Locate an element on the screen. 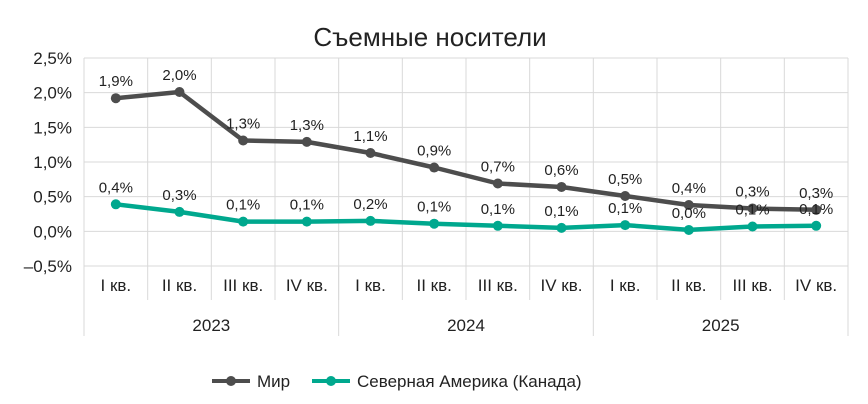 Image resolution: width=868 pixels, height=404 pixels. y-tick-label: –0,5% is located at coordinates (48, 266).